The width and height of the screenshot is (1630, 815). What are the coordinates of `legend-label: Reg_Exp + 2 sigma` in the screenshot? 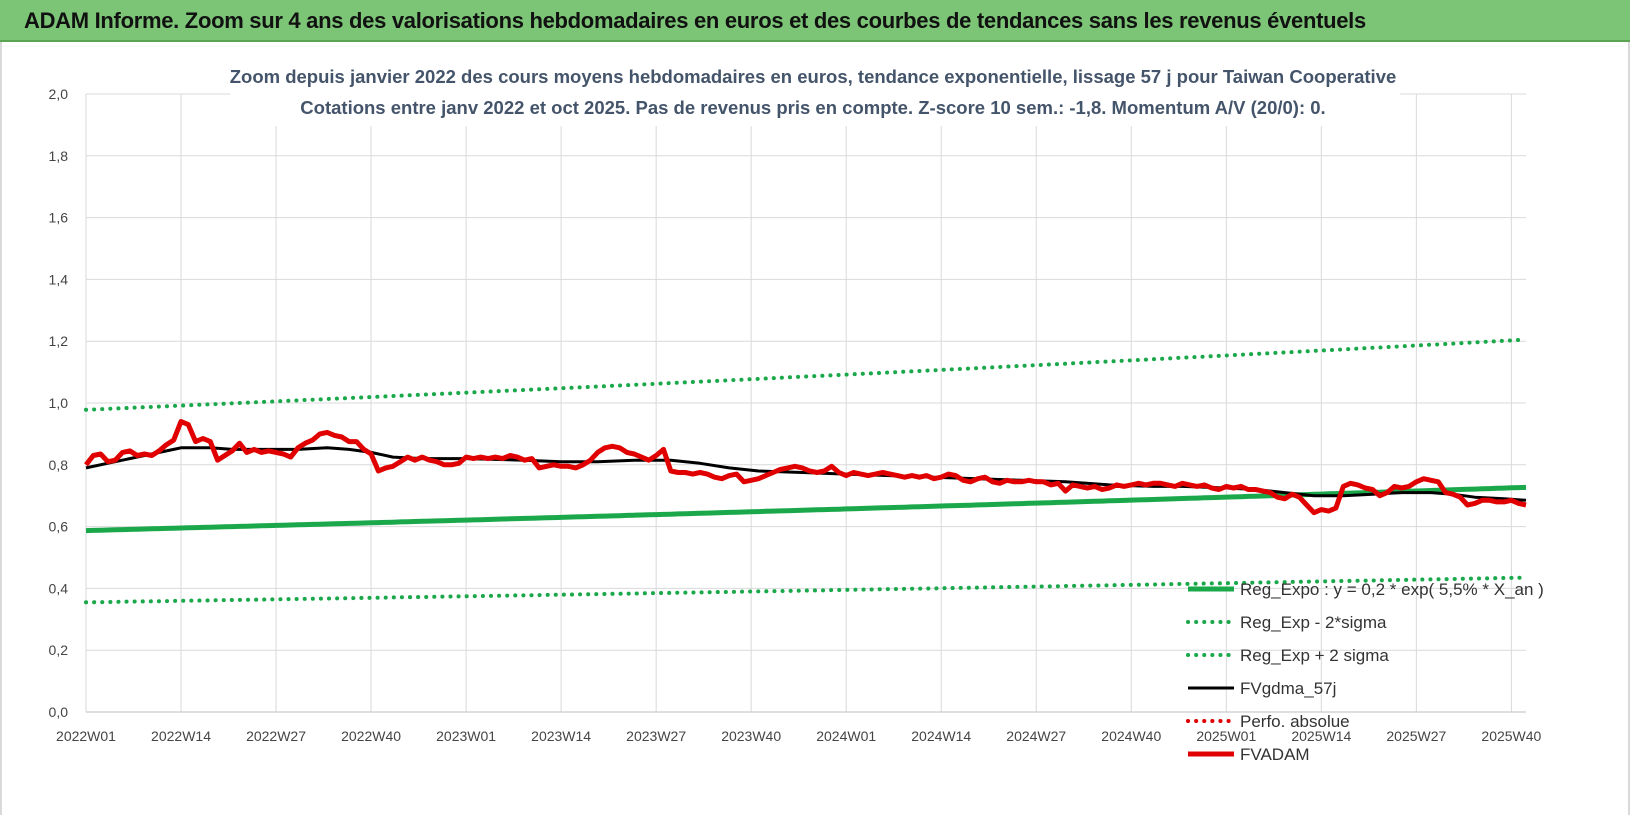 It's located at (1314, 655).